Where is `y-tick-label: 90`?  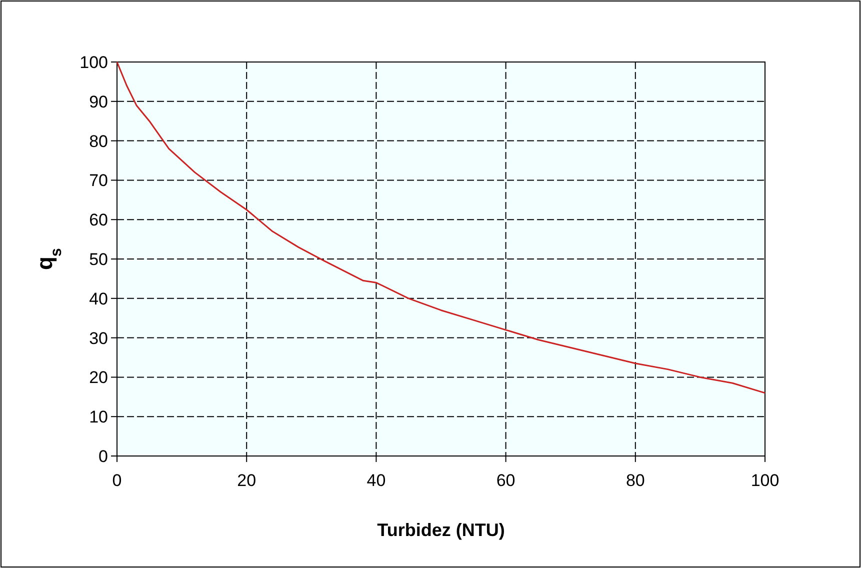
y-tick-label: 90 is located at coordinates (98, 102).